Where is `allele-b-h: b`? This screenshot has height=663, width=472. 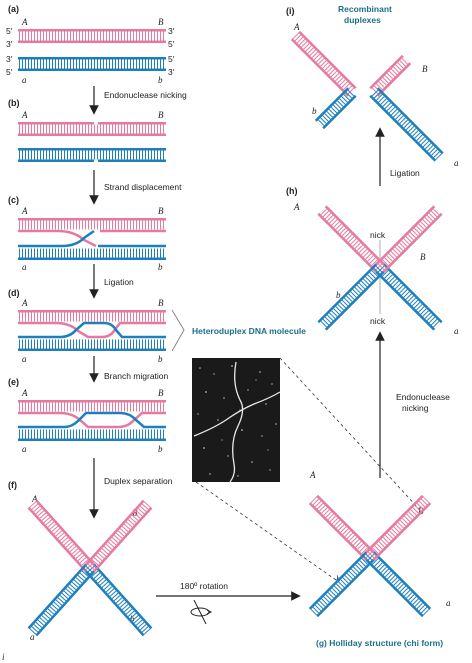
allele-b-h: b is located at coordinates (338, 295).